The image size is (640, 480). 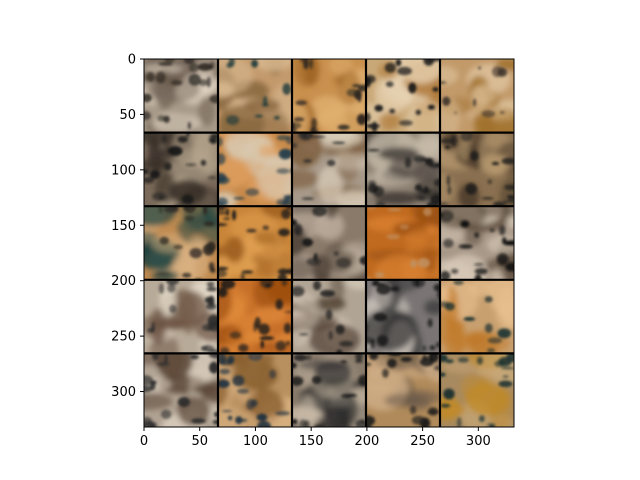 What do you see at coordinates (123, 392) in the screenshot?
I see `y-tick-label: 300` at bounding box center [123, 392].